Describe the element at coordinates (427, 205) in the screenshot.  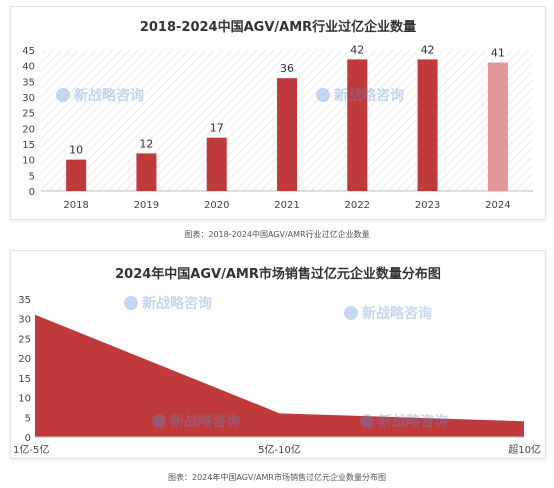
I see `x-tick-label: 2023` at that location.